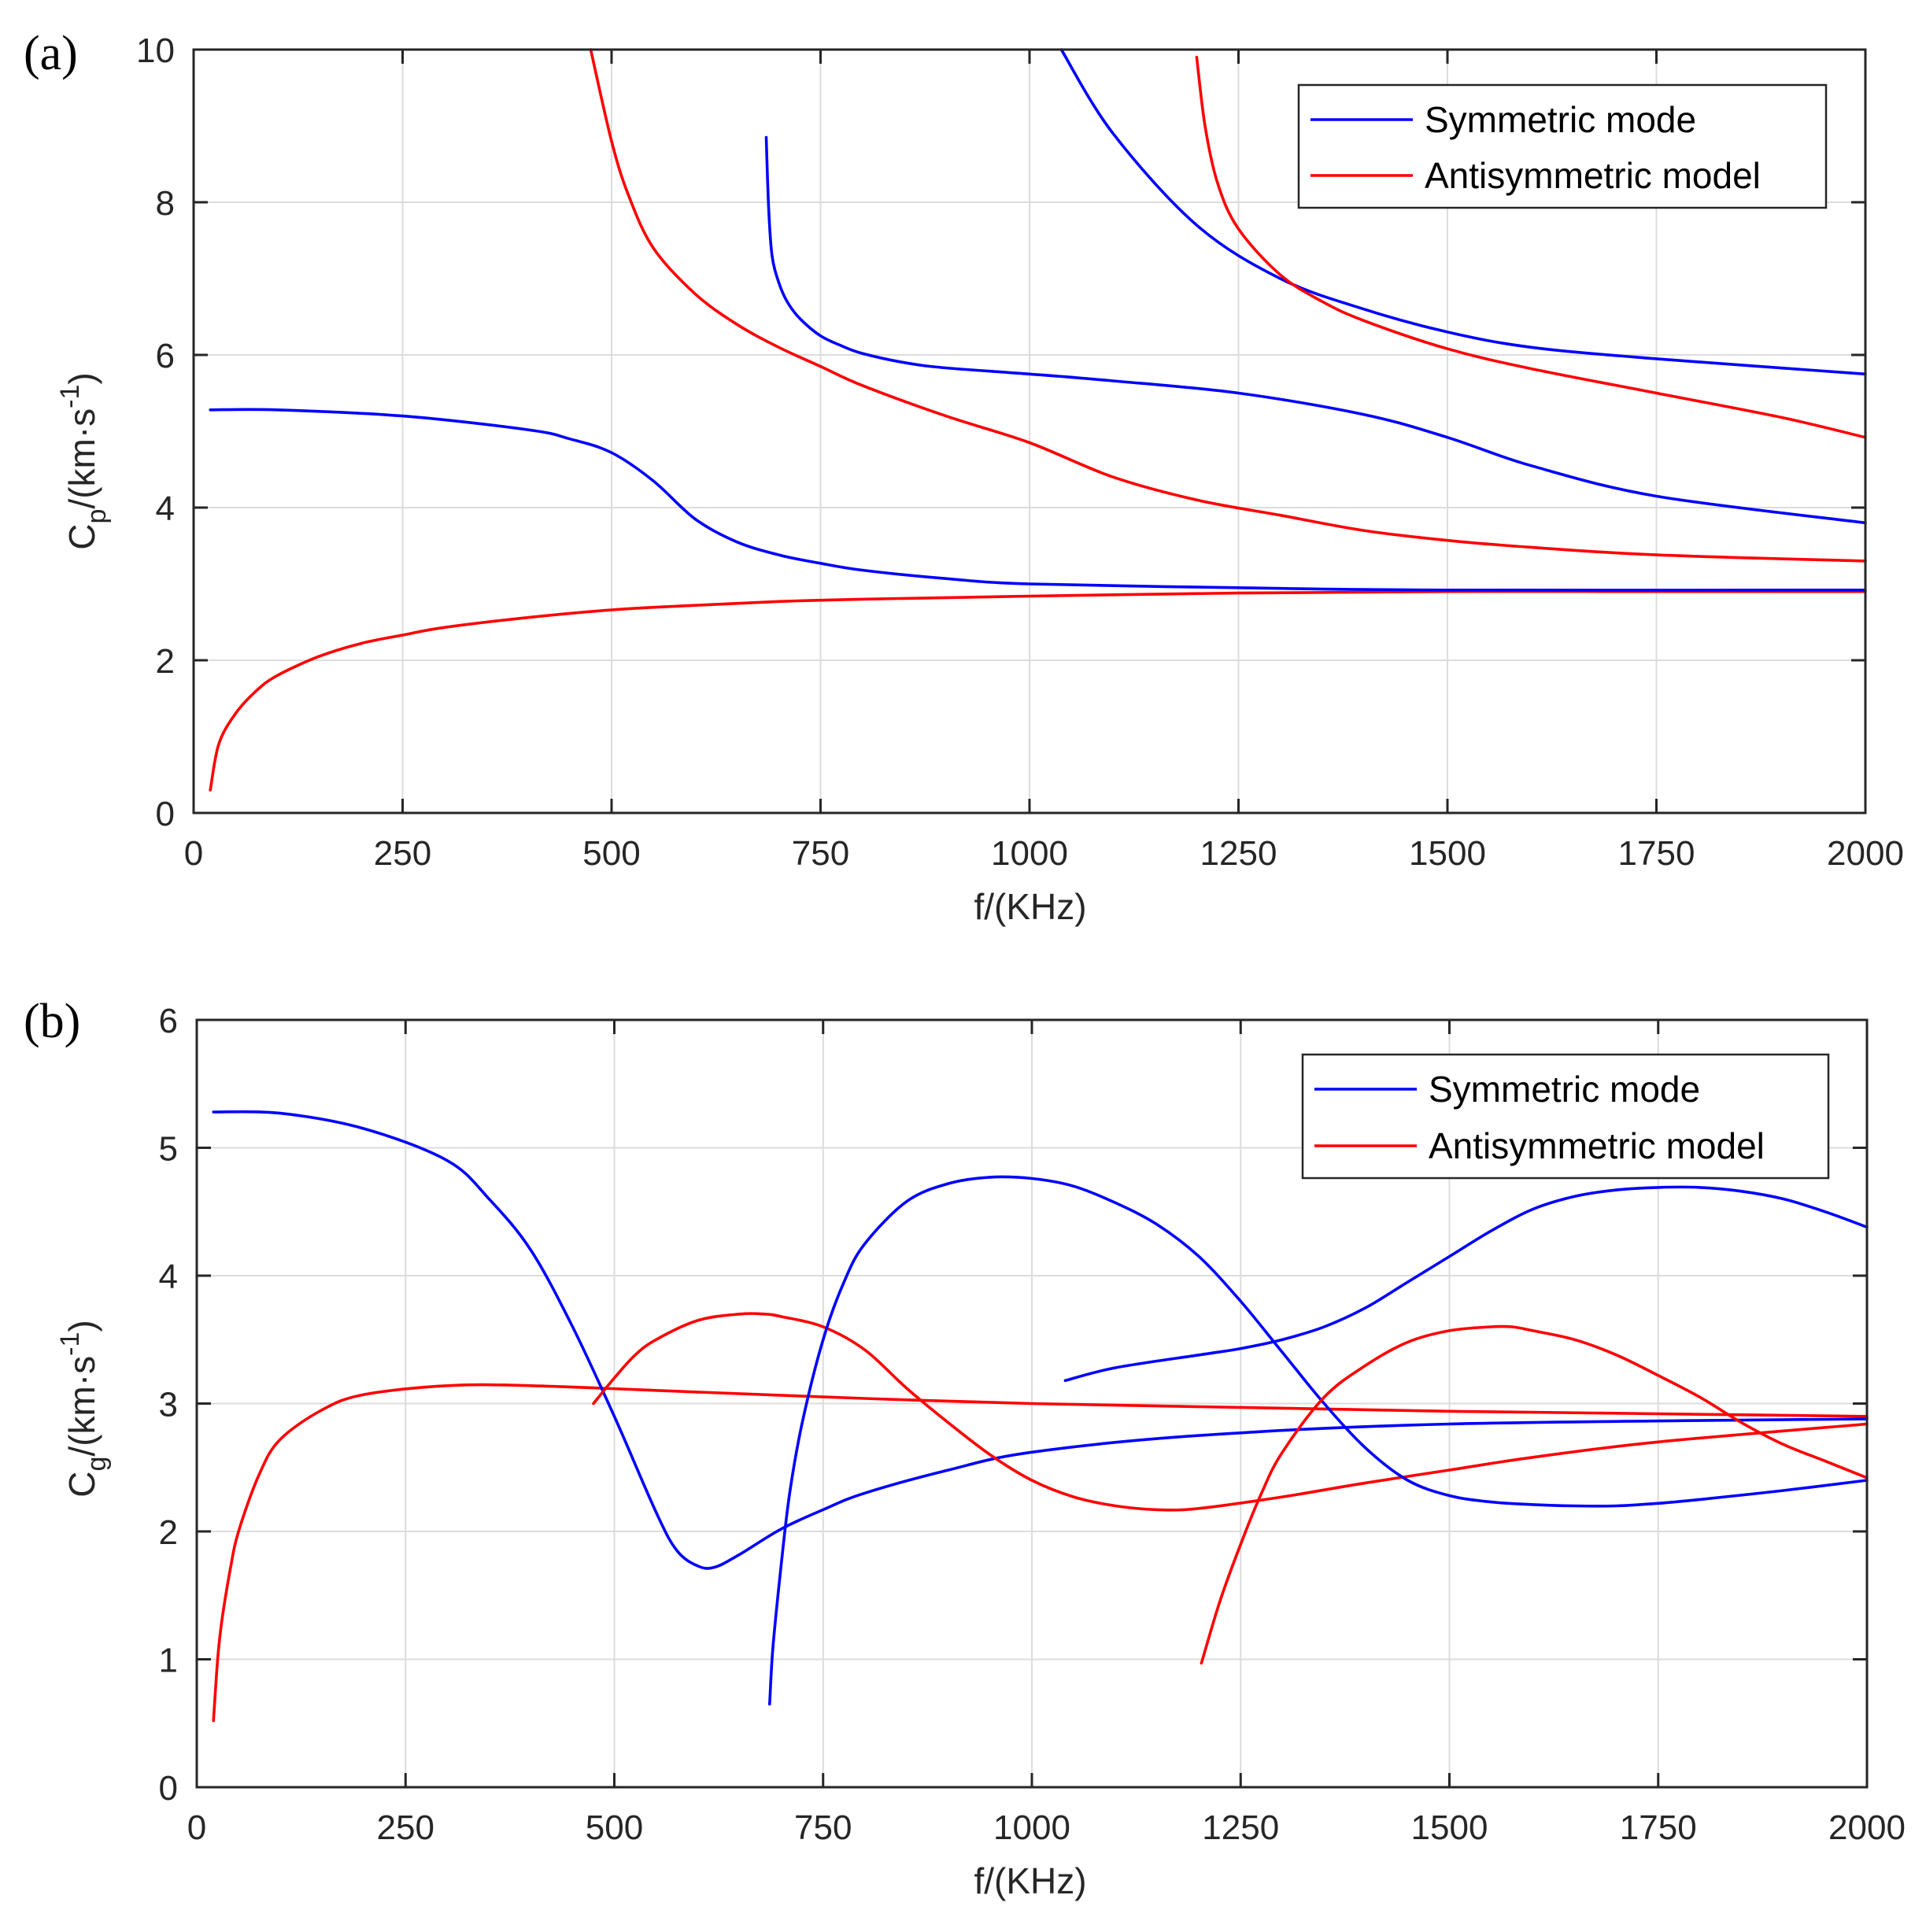 The height and width of the screenshot is (1932, 1926). Describe the element at coordinates (1038, 690) in the screenshot. I see `series-line-antisymmetric-1-a` at that location.